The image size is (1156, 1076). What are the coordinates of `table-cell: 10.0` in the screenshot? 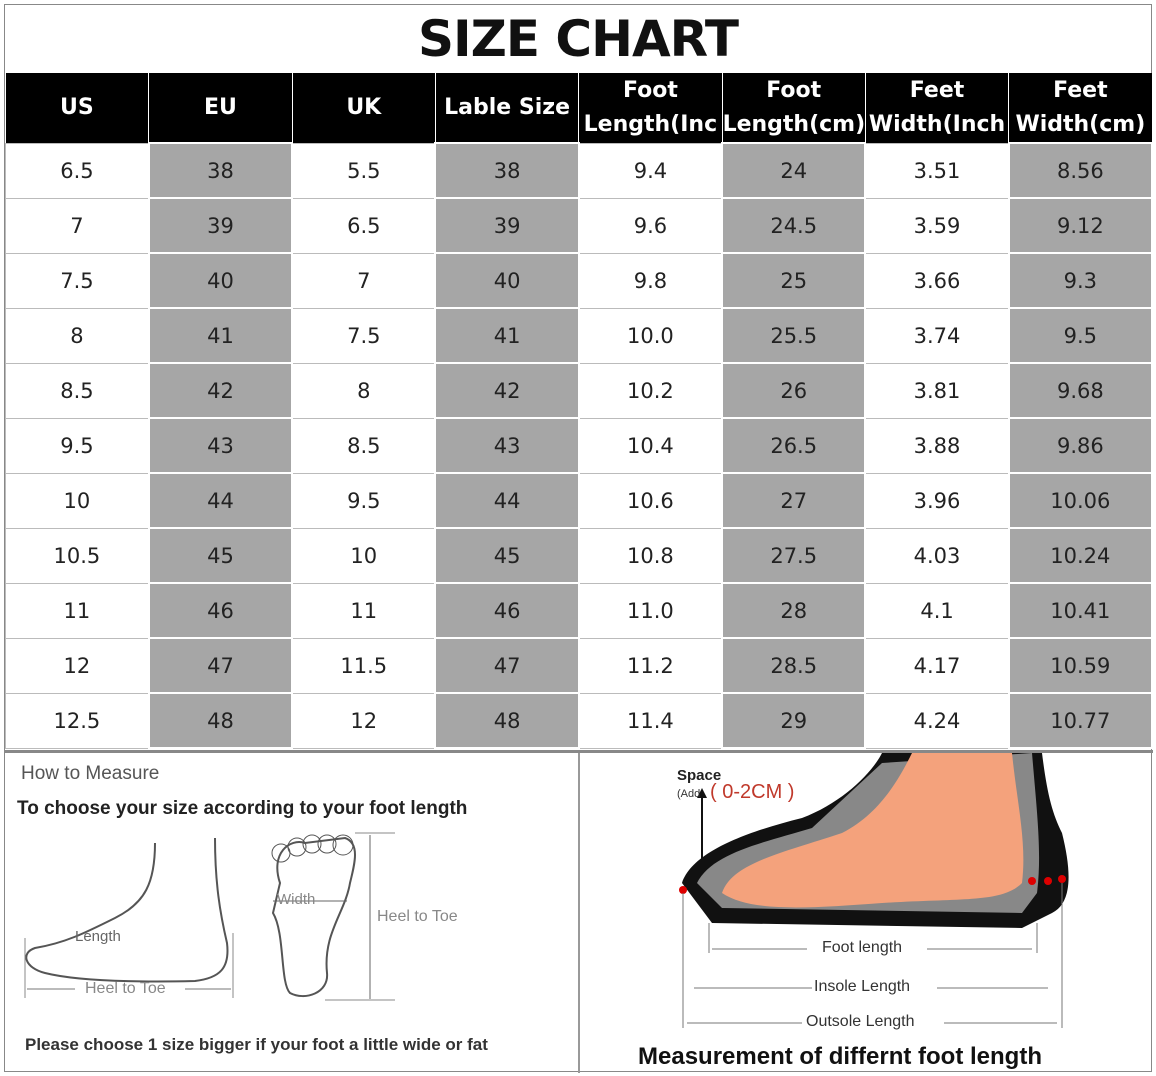 It's located at (650, 335).